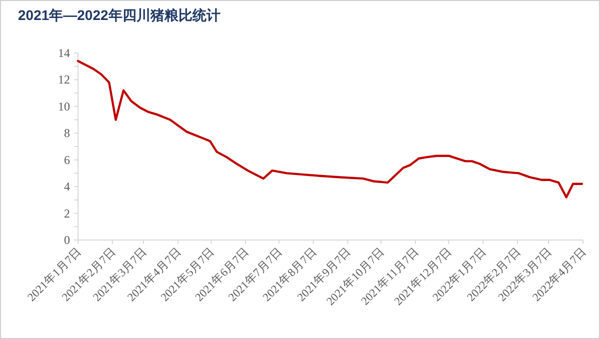 The width and height of the screenshot is (600, 339). I want to click on y-tick-label: 10, so click(64, 106).